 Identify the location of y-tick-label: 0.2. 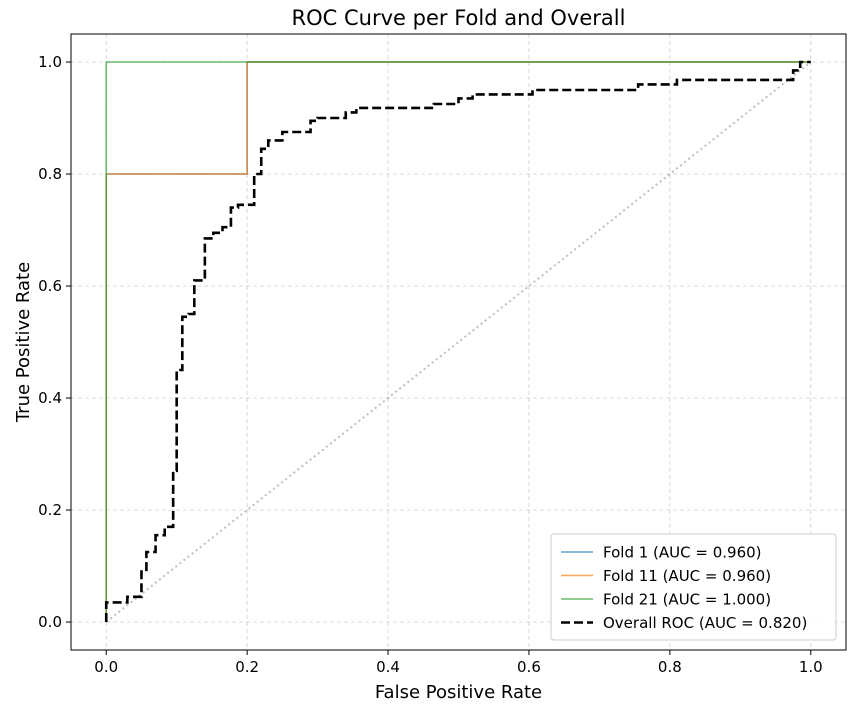
(50, 510).